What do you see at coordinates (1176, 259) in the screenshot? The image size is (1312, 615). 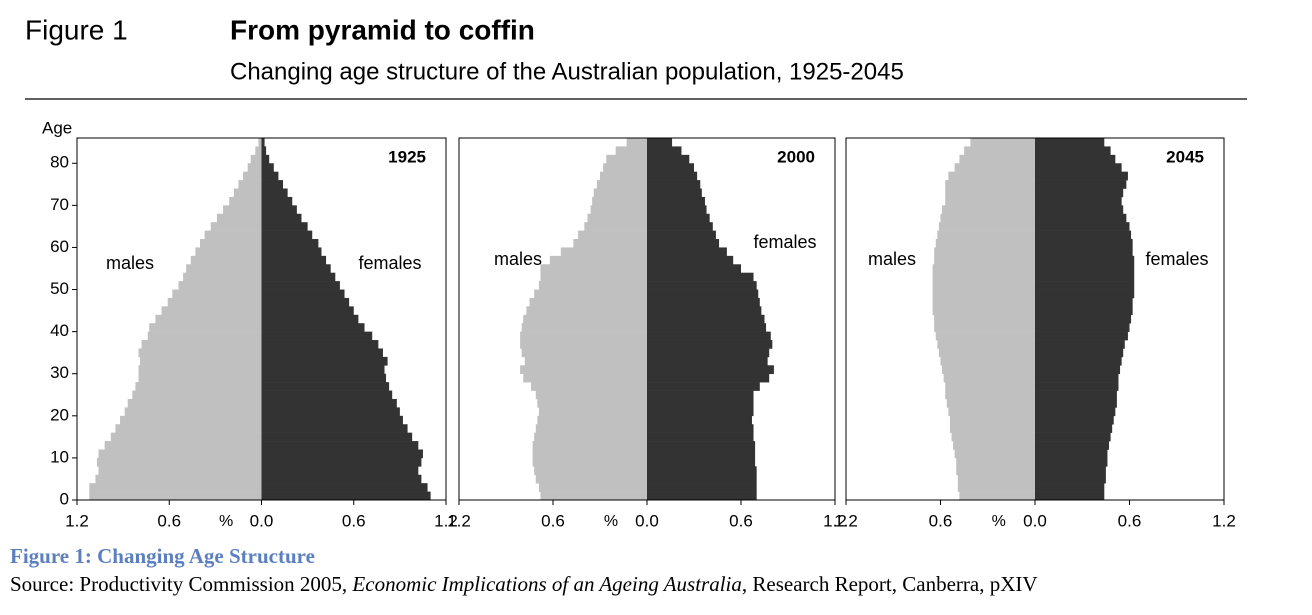 I see `series-label: females` at bounding box center [1176, 259].